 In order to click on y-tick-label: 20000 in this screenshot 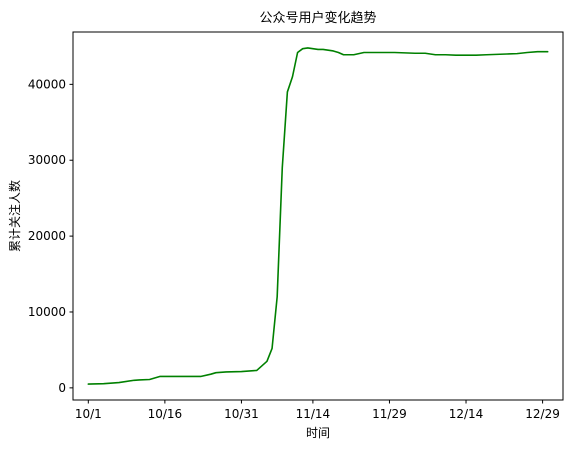, I will do `click(47, 236)`.